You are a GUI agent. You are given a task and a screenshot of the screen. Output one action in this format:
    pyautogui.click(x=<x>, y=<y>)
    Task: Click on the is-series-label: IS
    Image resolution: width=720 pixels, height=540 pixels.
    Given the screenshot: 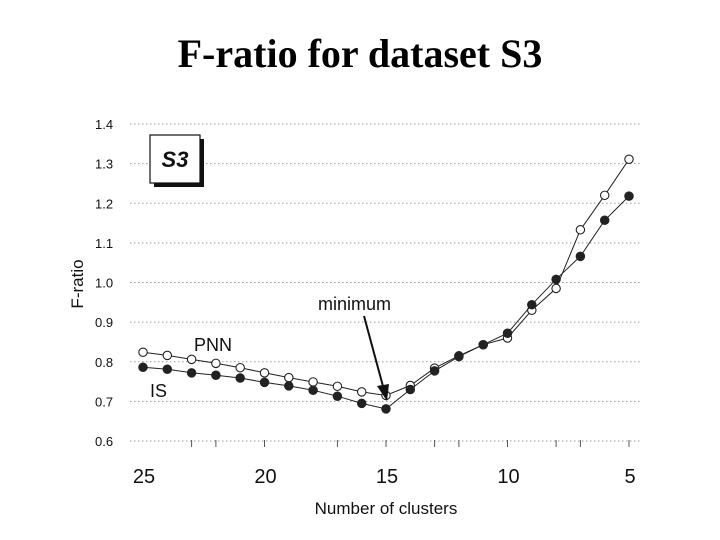 What is the action you would take?
    pyautogui.click(x=158, y=391)
    